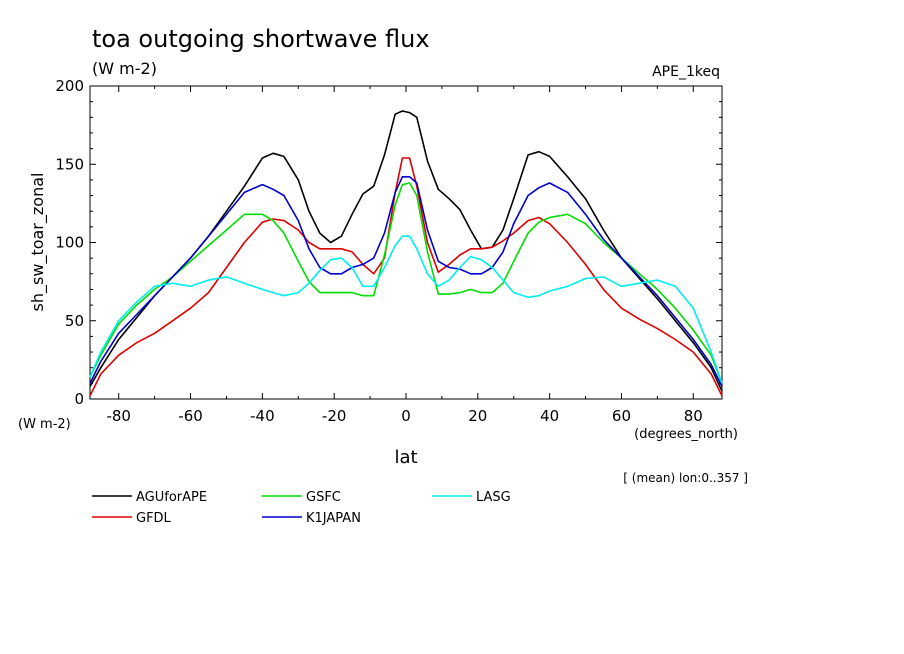 This screenshot has width=904, height=654. Describe the element at coordinates (69, 86) in the screenshot. I see `y-tick-label: 200` at that location.